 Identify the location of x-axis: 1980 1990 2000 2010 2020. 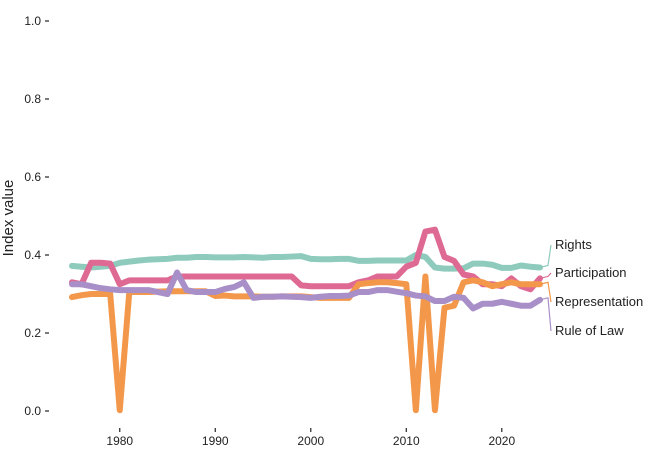
(310, 438).